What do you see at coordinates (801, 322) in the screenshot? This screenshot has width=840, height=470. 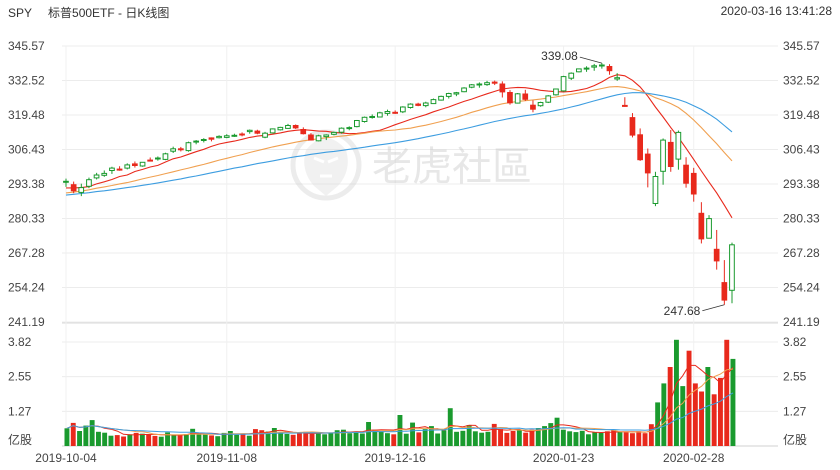 I see `y-tick-label-right: 241.19` at bounding box center [801, 322].